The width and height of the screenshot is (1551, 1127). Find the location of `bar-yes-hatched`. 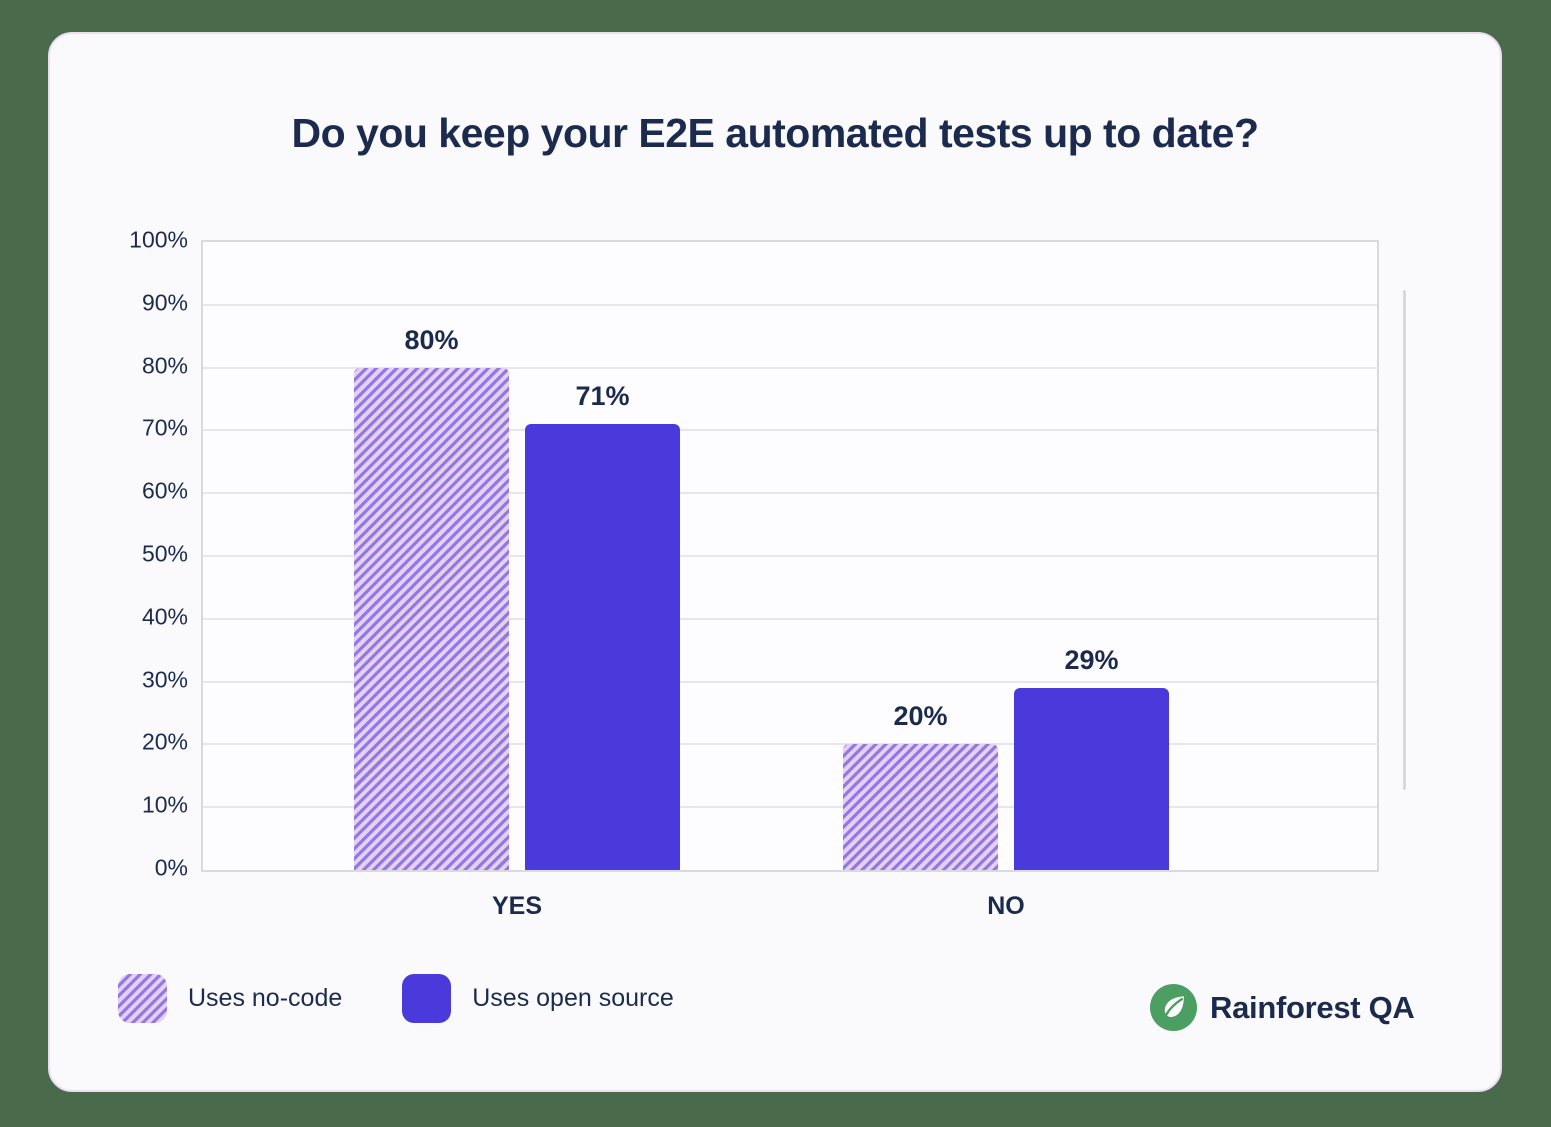

bar-yes-hatched is located at coordinates (431, 618).